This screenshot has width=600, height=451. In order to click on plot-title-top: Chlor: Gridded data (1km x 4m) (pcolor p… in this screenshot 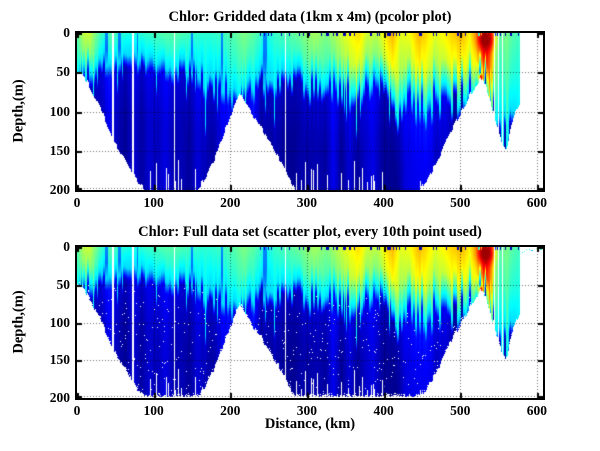, I will do `click(310, 17)`.